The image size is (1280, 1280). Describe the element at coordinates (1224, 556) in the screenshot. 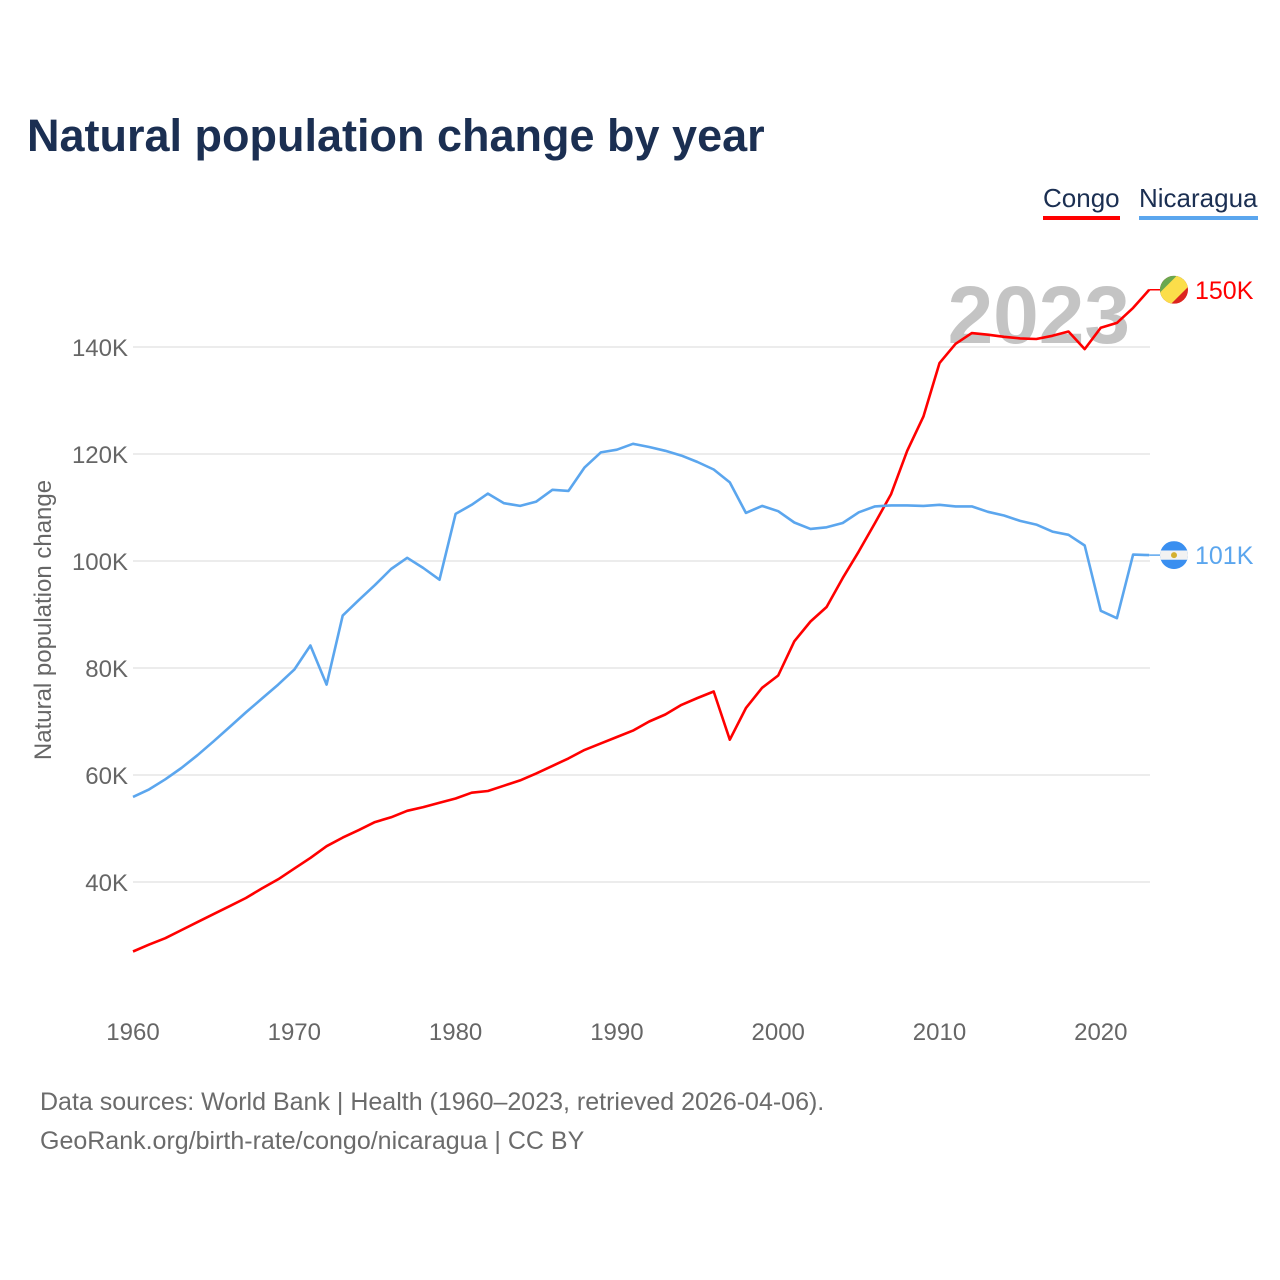

I see `end-value-label: 101K` at that location.